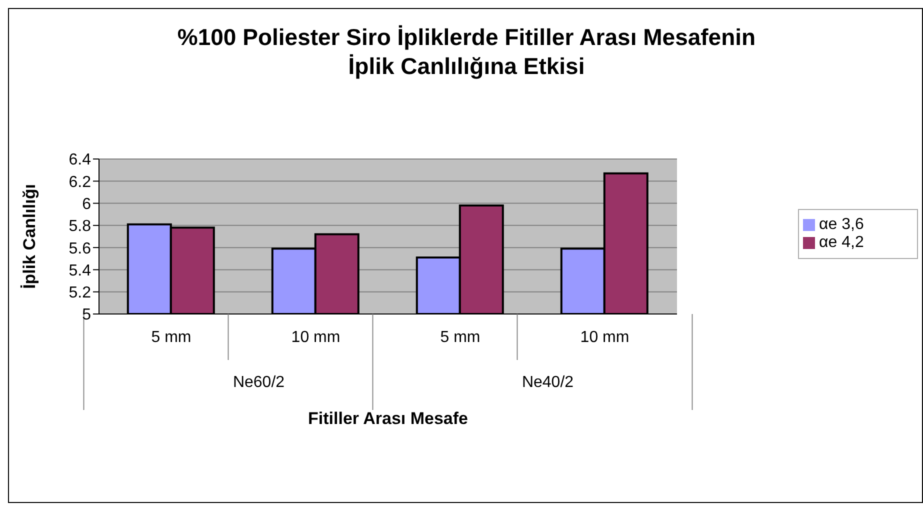 This screenshot has width=923, height=510. What do you see at coordinates (841, 224) in the screenshot?
I see `legend-label: αe 3,6` at bounding box center [841, 224].